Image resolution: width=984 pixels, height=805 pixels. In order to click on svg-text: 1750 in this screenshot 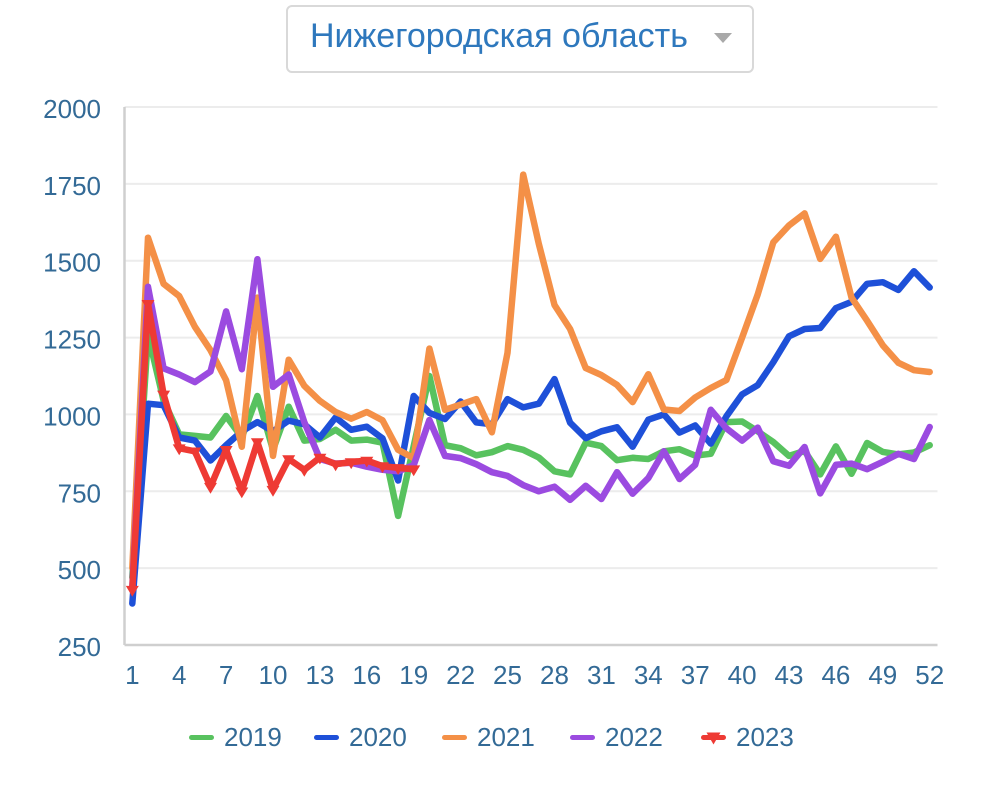, I will do `click(72, 186)`.